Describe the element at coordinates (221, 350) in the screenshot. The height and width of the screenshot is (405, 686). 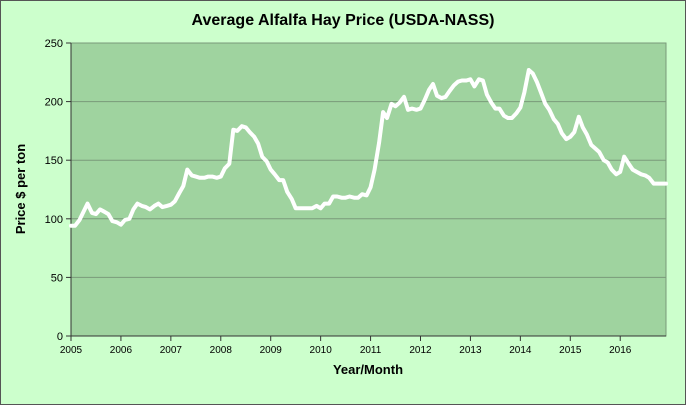
I see `x-tick-label: 2008` at that location.